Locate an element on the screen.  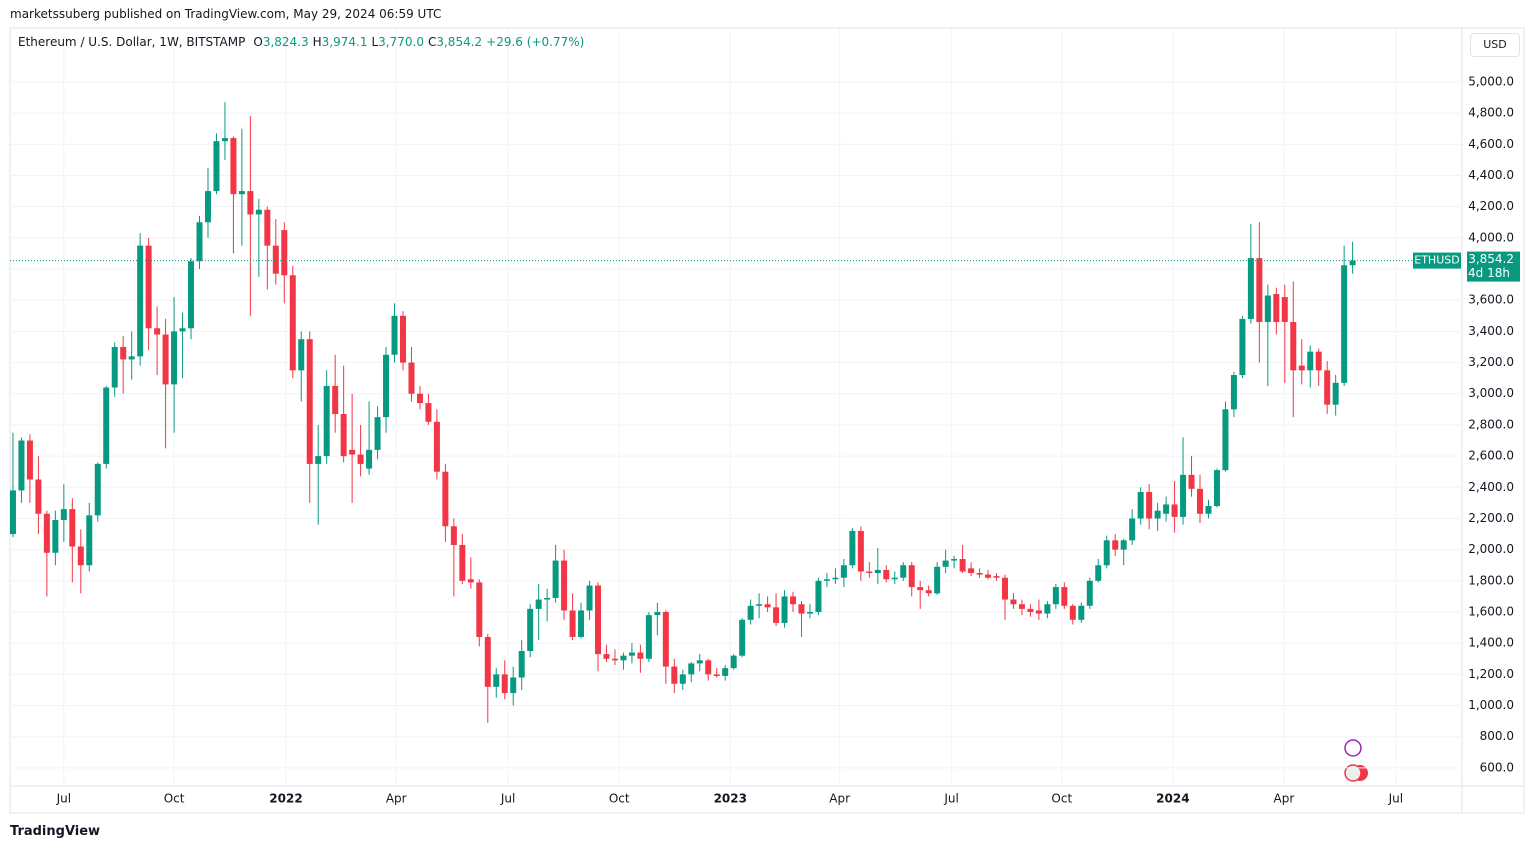
footer-logo: TradingView is located at coordinates (55, 831).